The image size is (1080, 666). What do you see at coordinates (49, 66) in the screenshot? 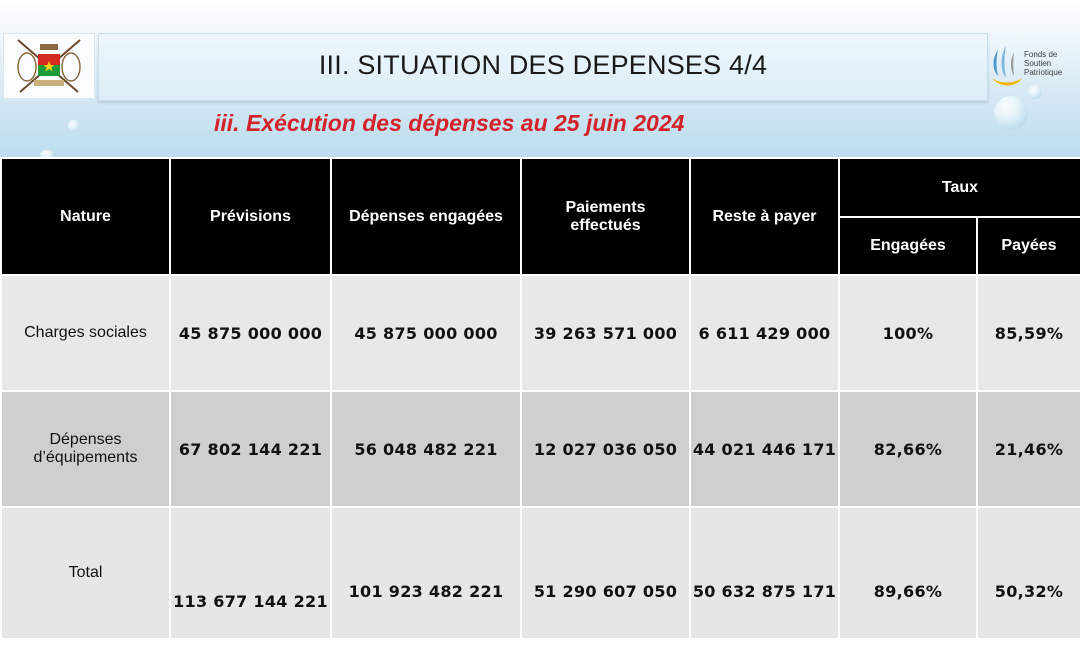
I see `coat-of-arms-emblem` at bounding box center [49, 66].